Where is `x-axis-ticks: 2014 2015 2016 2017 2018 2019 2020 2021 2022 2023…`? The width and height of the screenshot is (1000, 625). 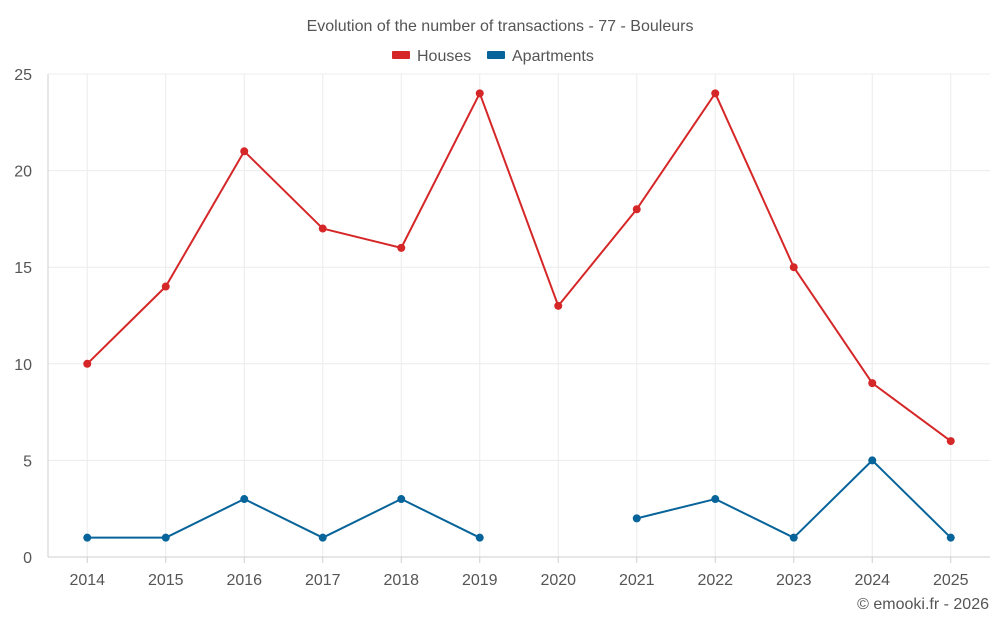
x-axis-ticks: 2014 2015 2016 2017 2018 2019 2020 2021 2022 2023… is located at coordinates (518, 580).